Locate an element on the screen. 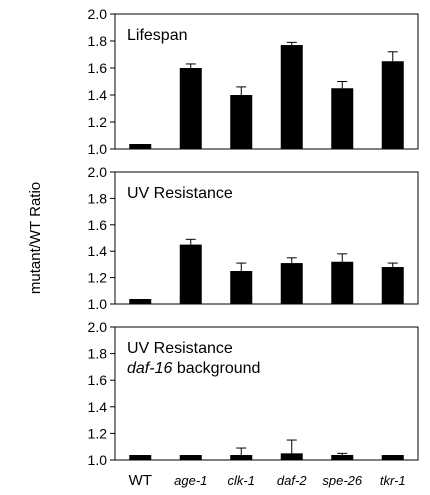 This screenshot has height=495, width=430. panel-subtitle-normal: background is located at coordinates (216, 368).